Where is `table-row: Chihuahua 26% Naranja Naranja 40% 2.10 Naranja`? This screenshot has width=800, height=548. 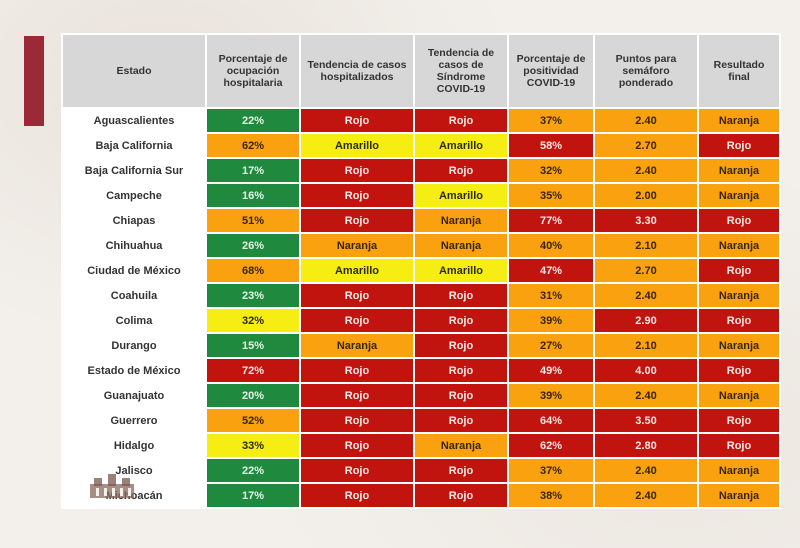
table-row: Chihuahua 26% Naranja Naranja 40% 2.10 Naranja is located at coordinates (421, 245).